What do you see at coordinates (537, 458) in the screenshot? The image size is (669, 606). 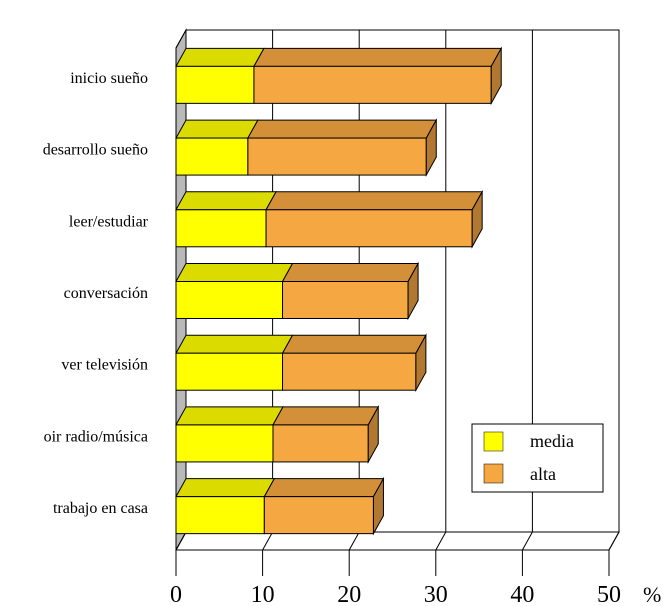 I see `legend: media alta` at bounding box center [537, 458].